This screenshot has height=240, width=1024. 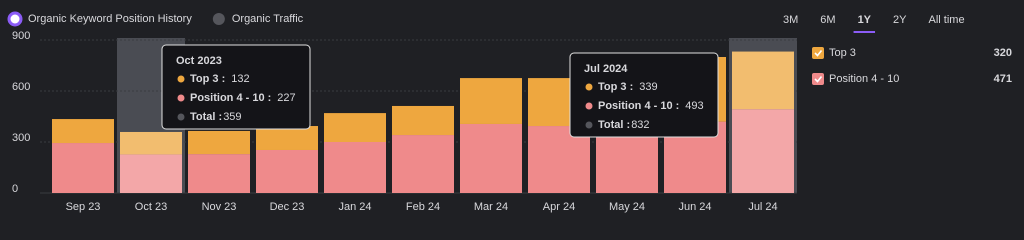 I want to click on x-tick-label: Sep 23, so click(x=83, y=207).